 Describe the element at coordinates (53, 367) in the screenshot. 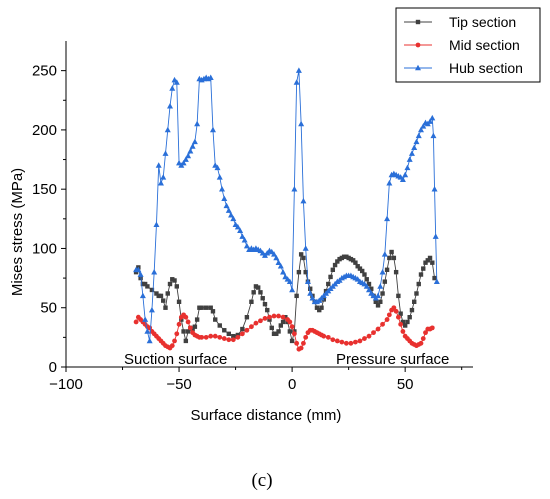

I see `y-tick-label: 0` at that location.